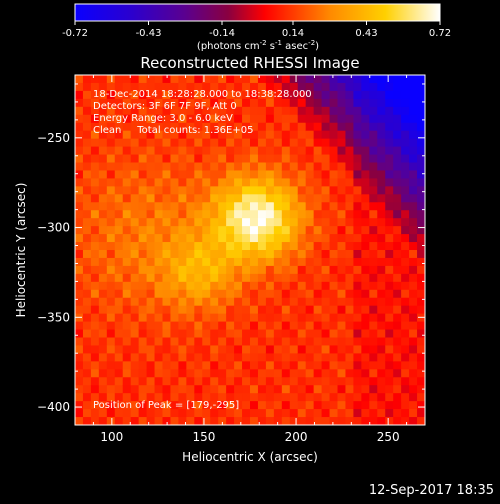 The image size is (500, 504). Describe the element at coordinates (53, 317) in the screenshot. I see `y-tick-label: −350` at that location.